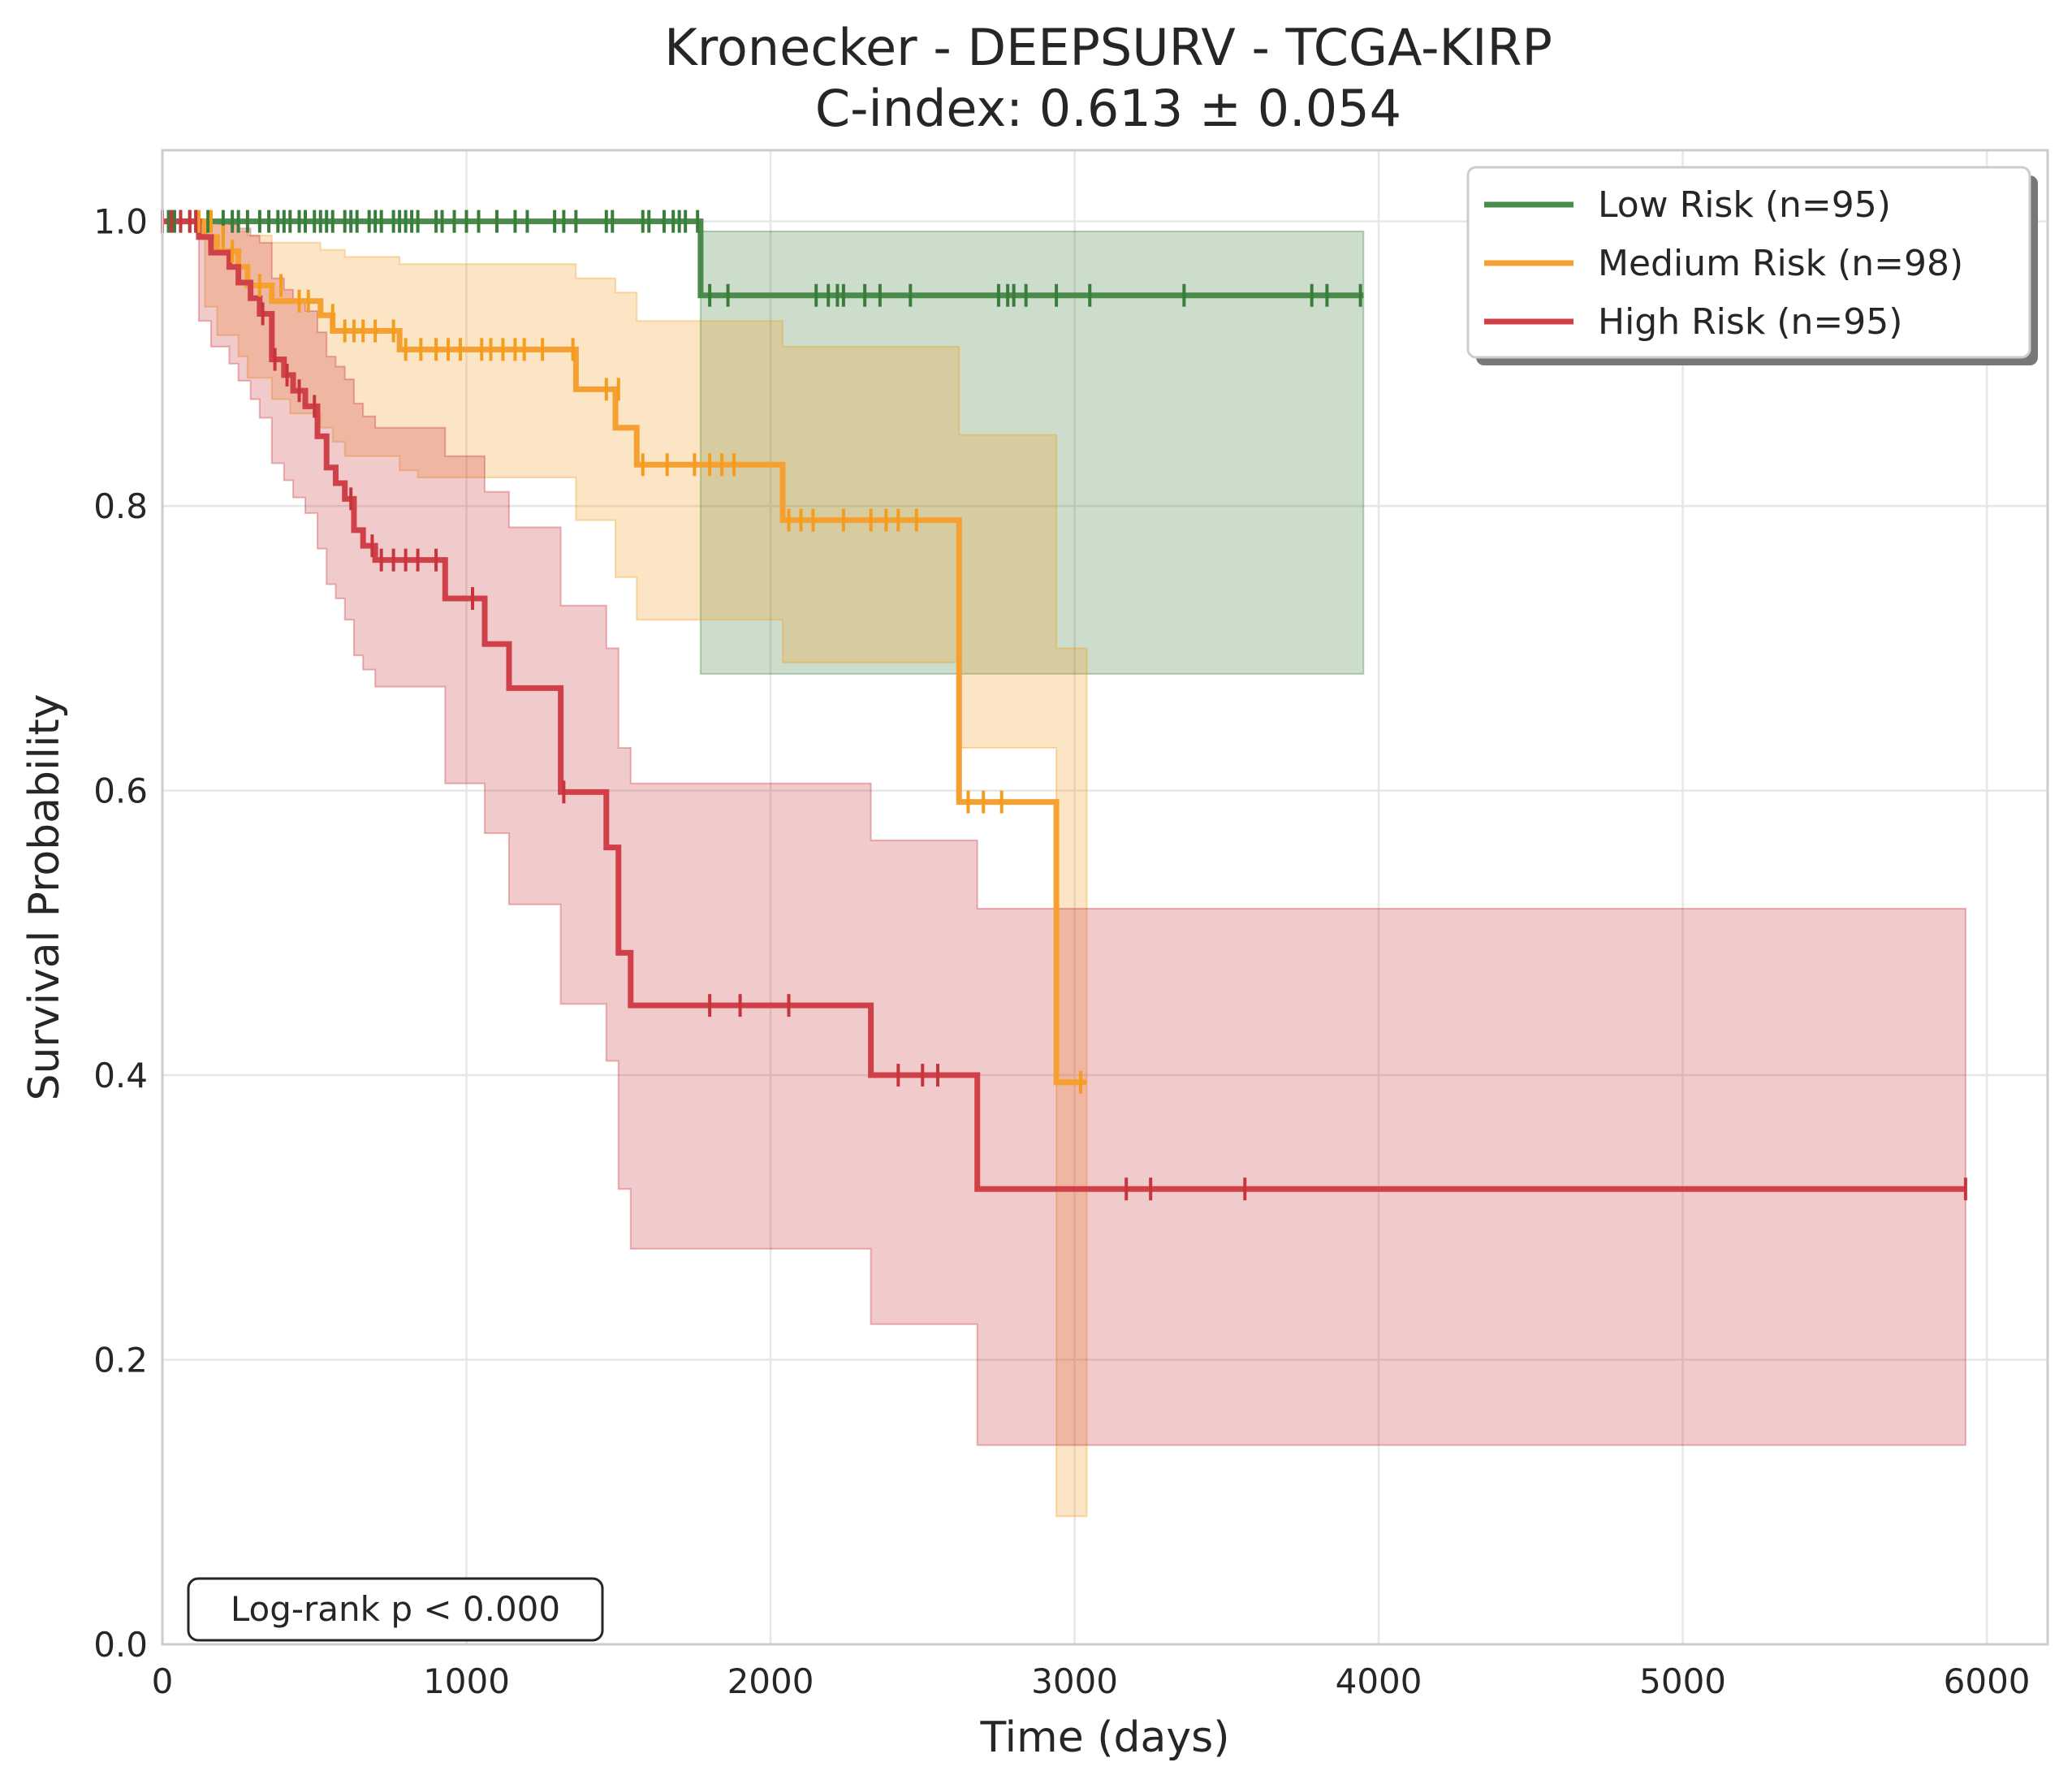 The height and width of the screenshot is (1784, 2072). Describe the element at coordinates (44, 896) in the screenshot. I see `y-axis-label: Survival Probability` at that location.